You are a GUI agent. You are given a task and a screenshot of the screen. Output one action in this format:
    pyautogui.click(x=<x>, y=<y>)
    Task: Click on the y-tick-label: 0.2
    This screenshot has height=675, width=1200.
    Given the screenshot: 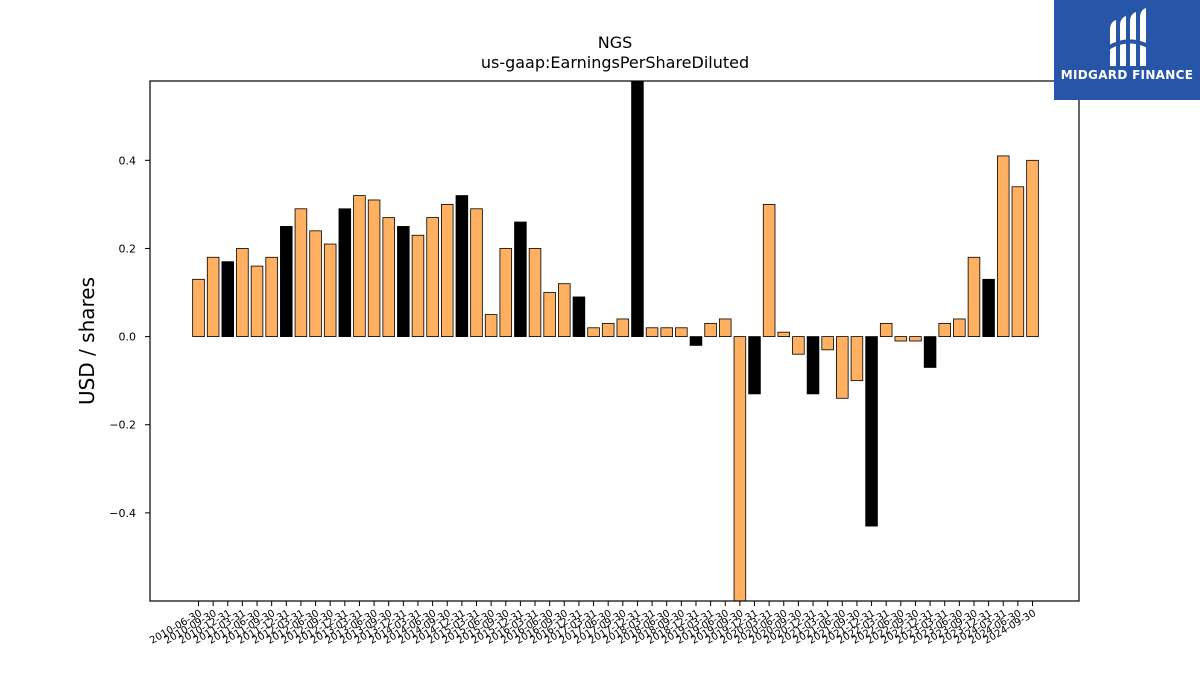 What is the action you would take?
    pyautogui.click(x=128, y=248)
    